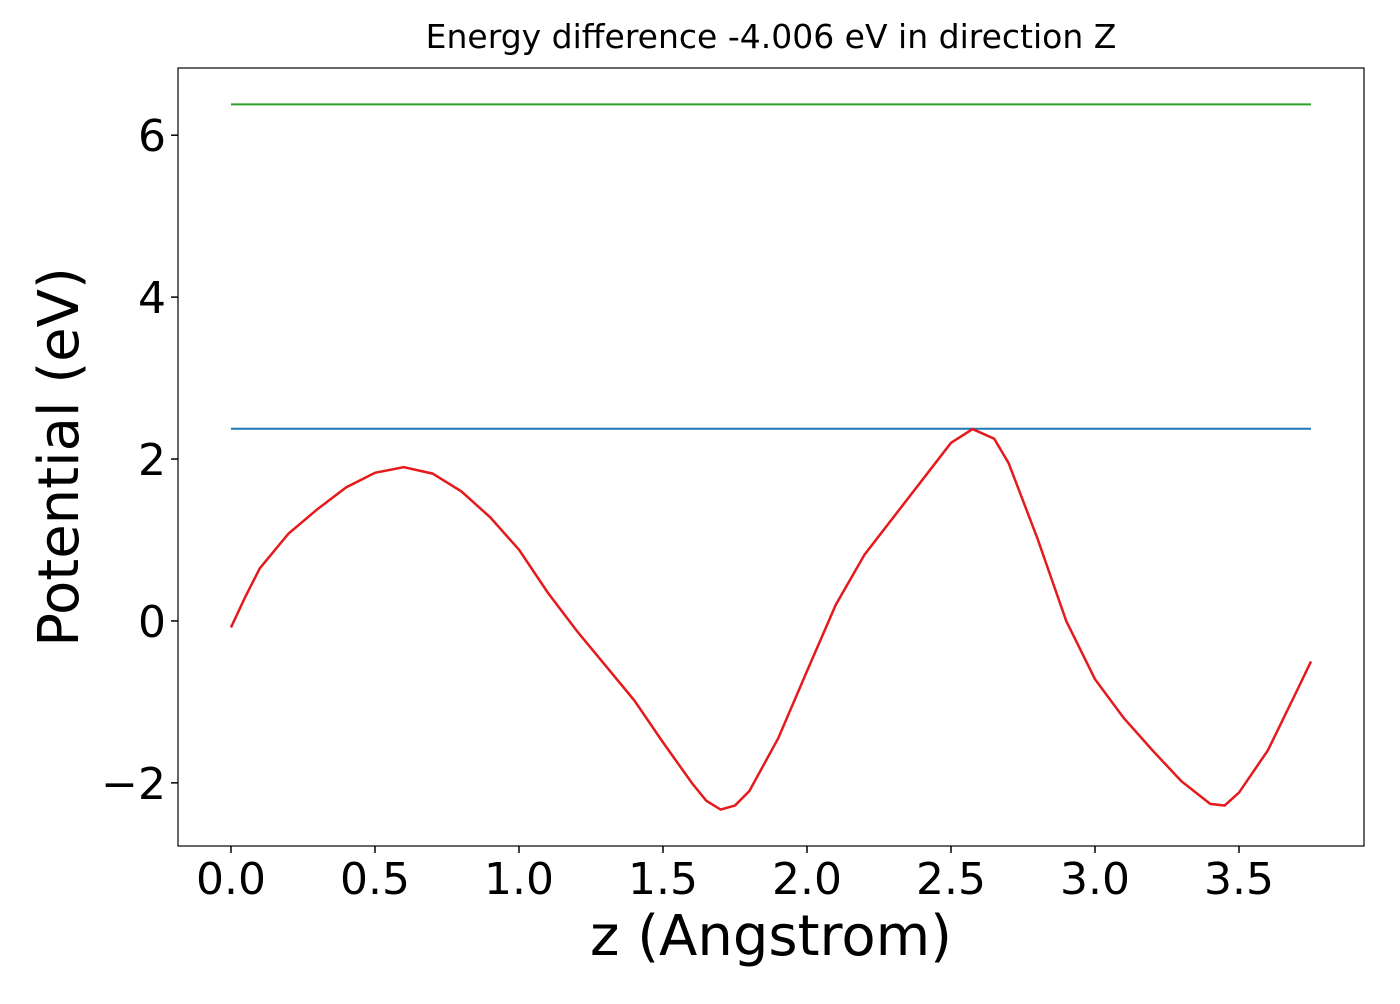  What do you see at coordinates (1239, 879) in the screenshot?
I see `x-tick-label: 3.5` at bounding box center [1239, 879].